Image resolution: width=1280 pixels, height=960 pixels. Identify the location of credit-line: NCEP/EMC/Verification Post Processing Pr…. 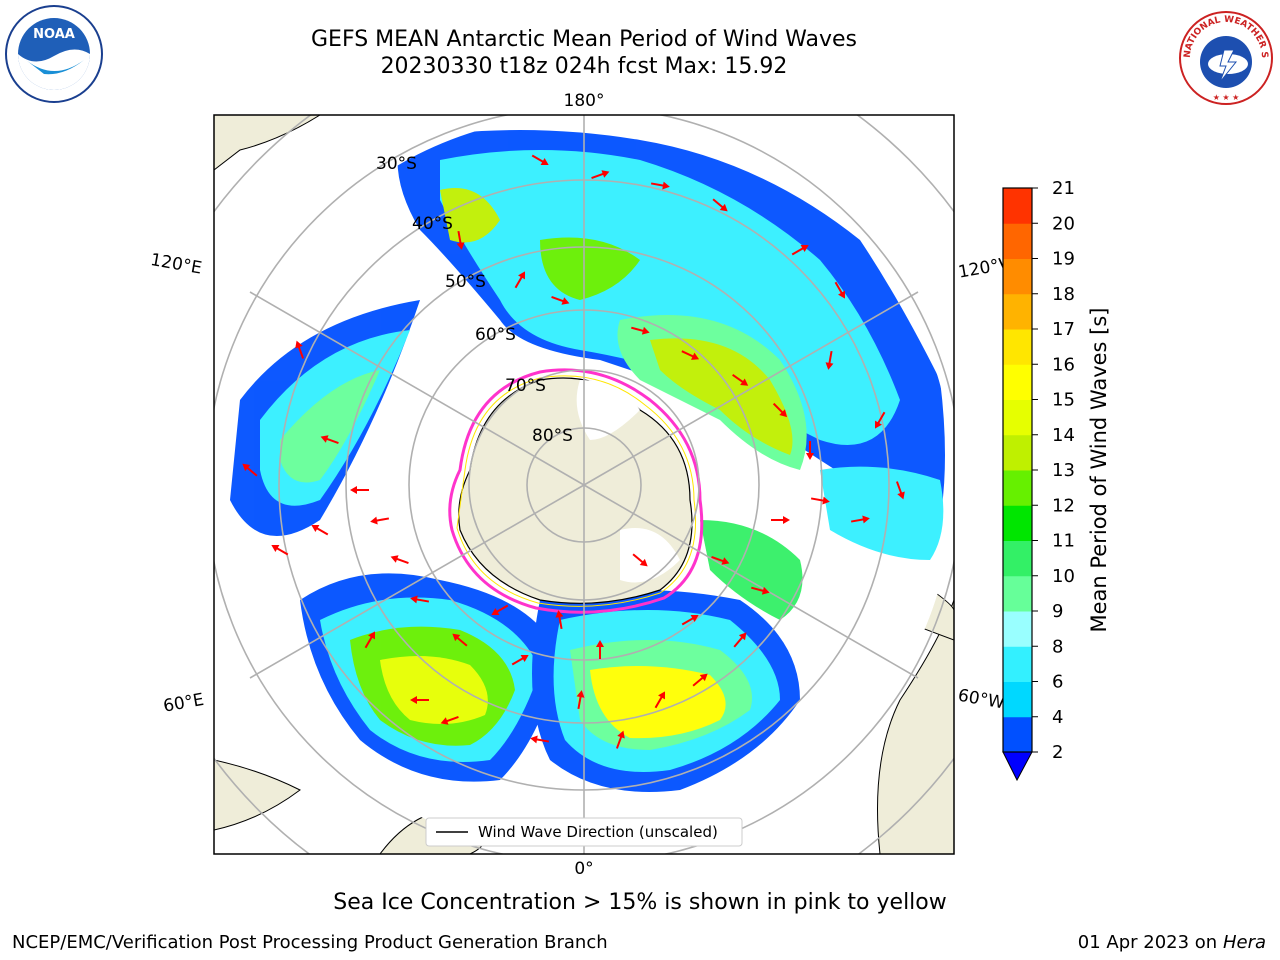
(310, 942).